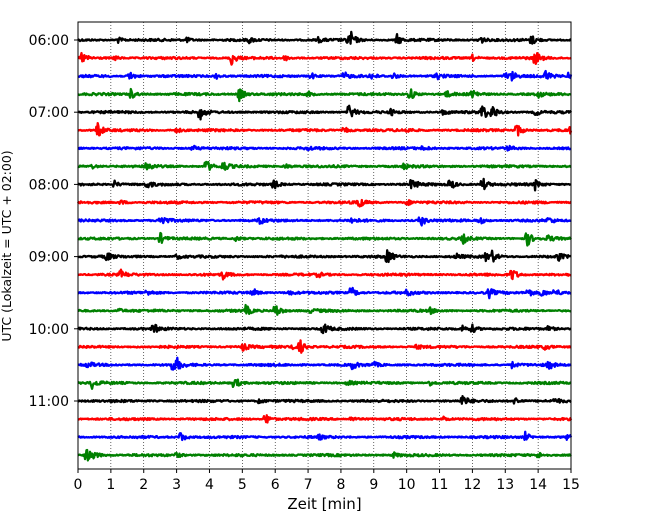 This screenshot has height=520, width=650. What do you see at coordinates (49, 185) in the screenshot?
I see `y-tick-label: 08:00` at bounding box center [49, 185].